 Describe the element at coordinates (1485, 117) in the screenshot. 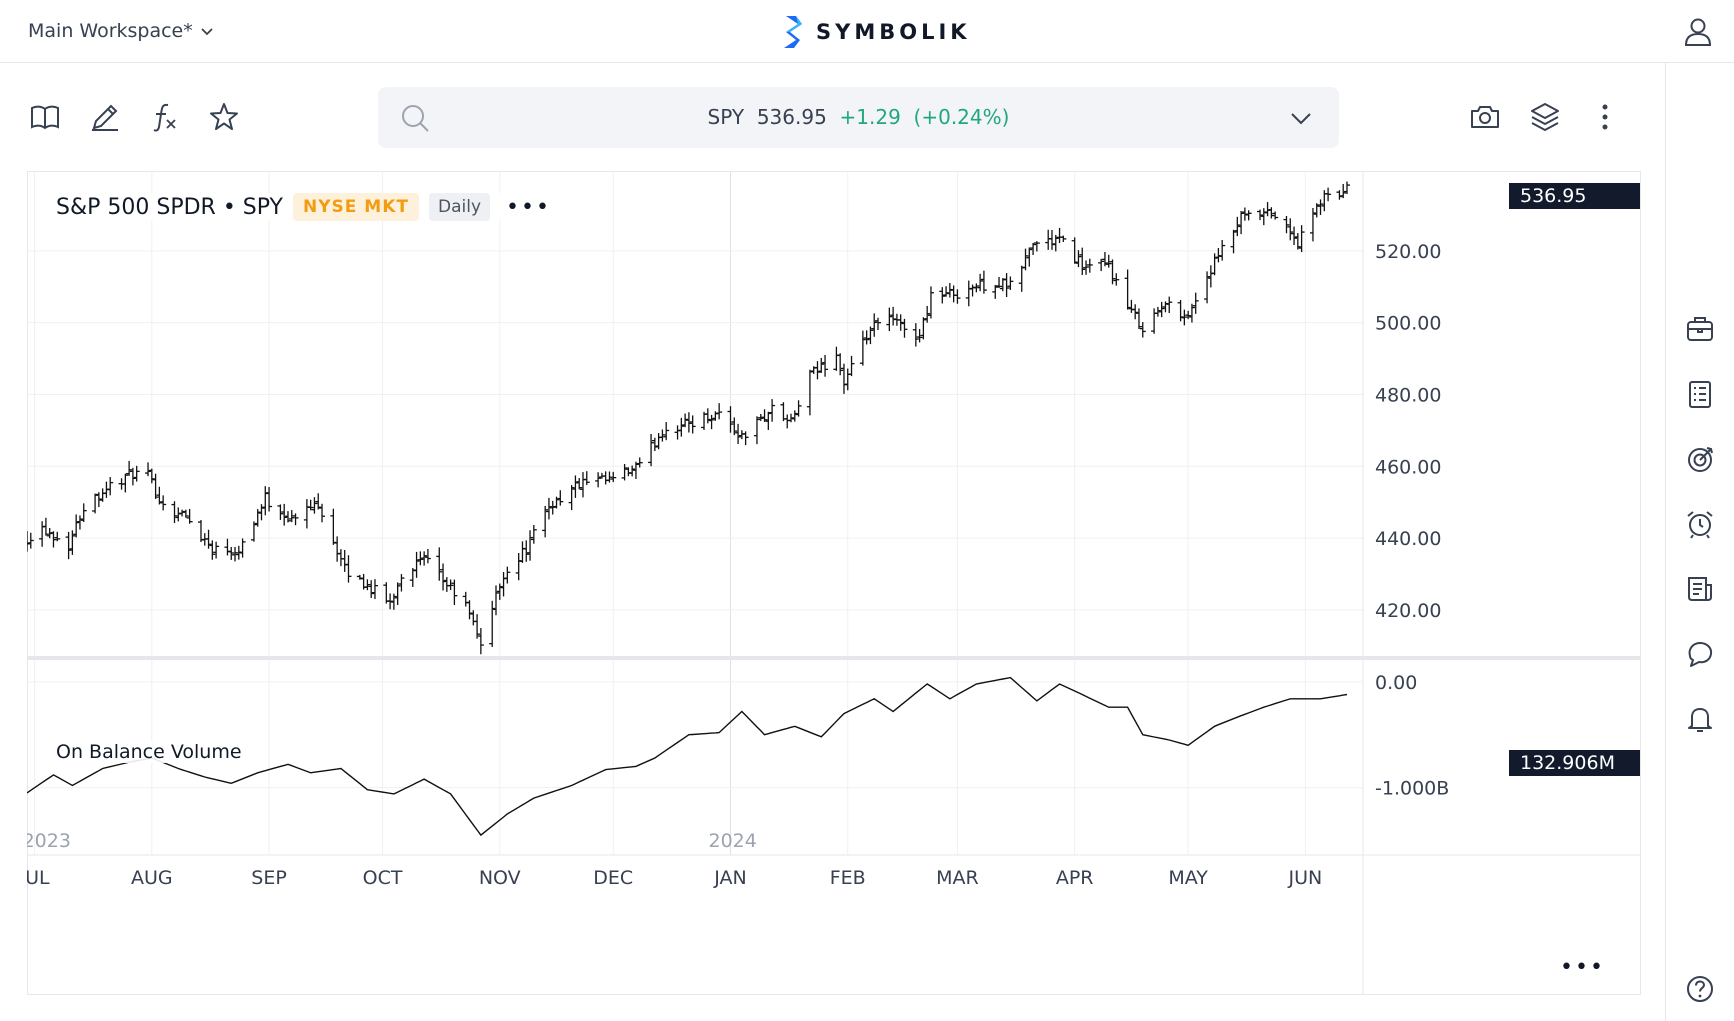

I see `camera-icon` at that location.